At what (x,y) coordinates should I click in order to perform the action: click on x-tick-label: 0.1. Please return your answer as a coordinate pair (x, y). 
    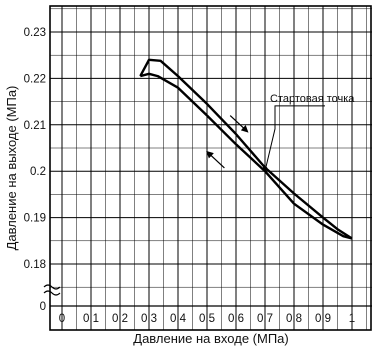
    Looking at the image, I should click on (91, 319).